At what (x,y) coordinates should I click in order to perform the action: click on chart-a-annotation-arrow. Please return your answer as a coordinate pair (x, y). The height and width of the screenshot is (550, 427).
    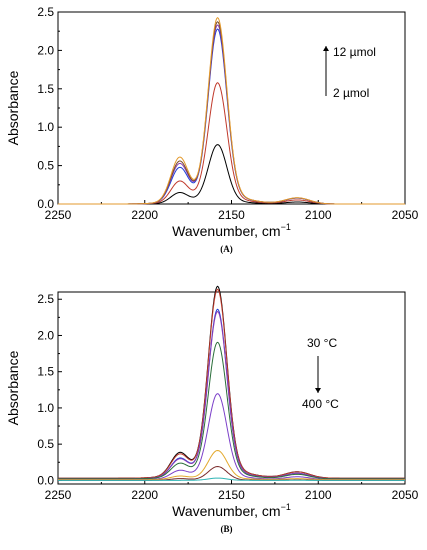
    Looking at the image, I should click on (326, 71).